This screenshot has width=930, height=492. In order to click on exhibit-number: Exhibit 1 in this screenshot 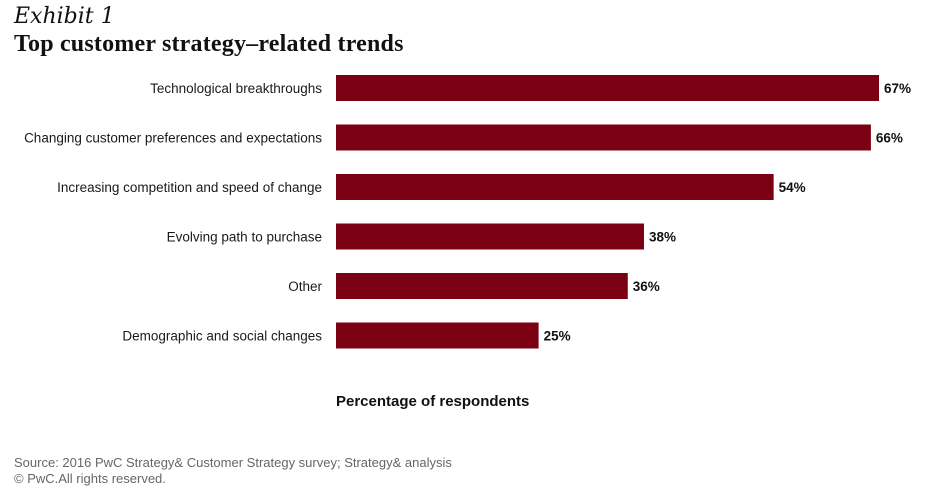, I will do `click(64, 16)`.